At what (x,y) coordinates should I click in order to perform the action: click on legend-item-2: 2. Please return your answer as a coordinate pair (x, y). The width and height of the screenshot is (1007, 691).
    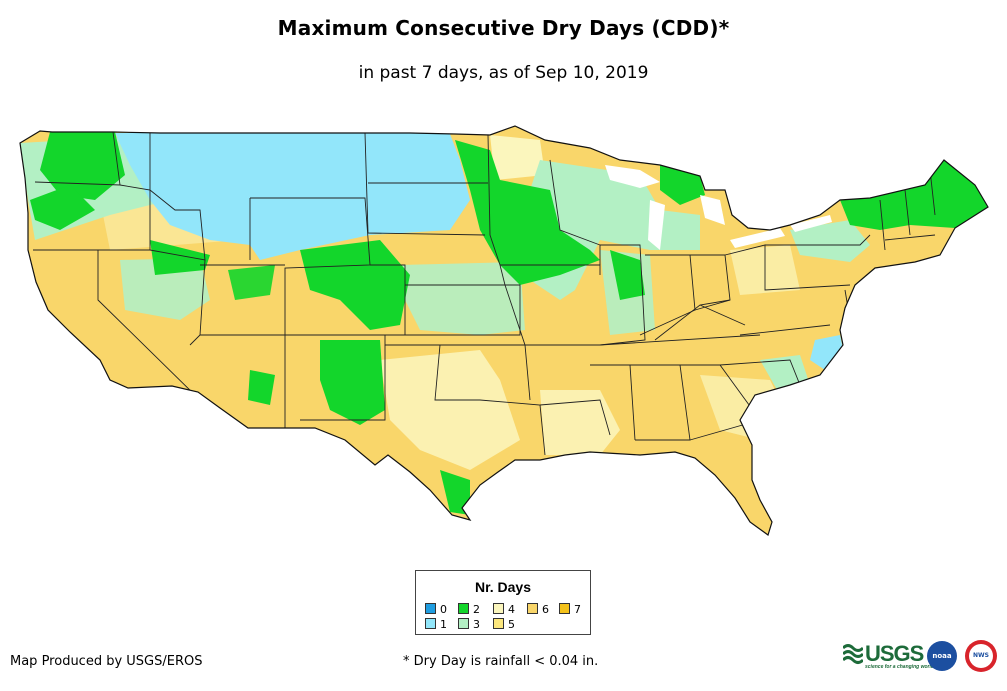
    Looking at the image, I should click on (469, 609).